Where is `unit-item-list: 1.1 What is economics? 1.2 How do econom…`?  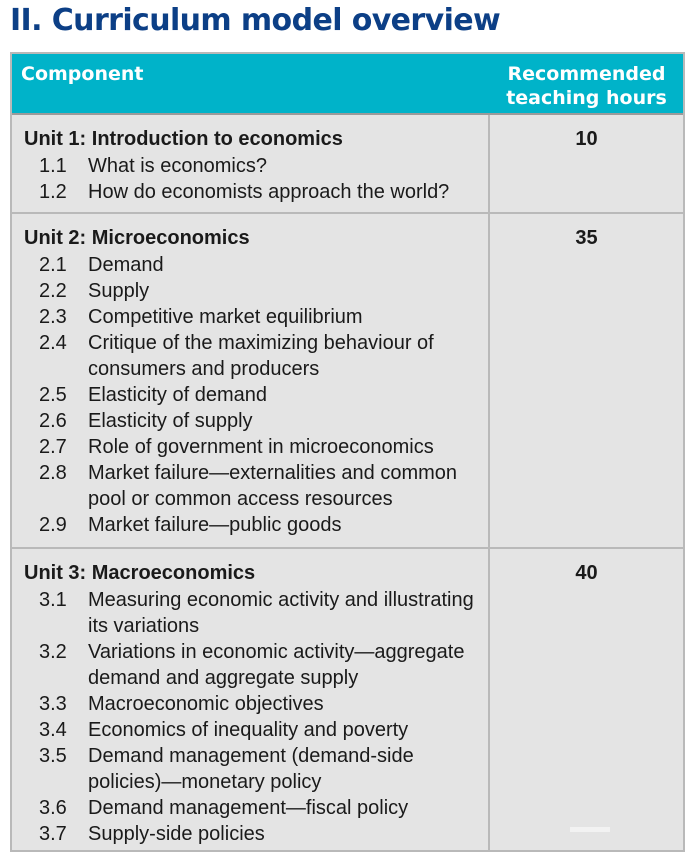 unit-item-list: 1.1 What is economics? 1.2 How do econom… is located at coordinates (247, 179).